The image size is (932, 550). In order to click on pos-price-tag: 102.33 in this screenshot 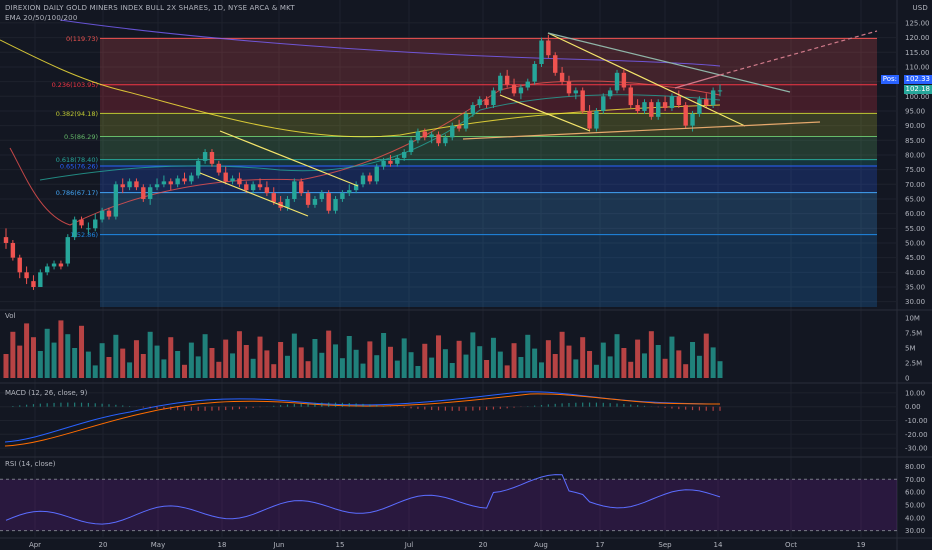, I will do `click(917, 79)`.